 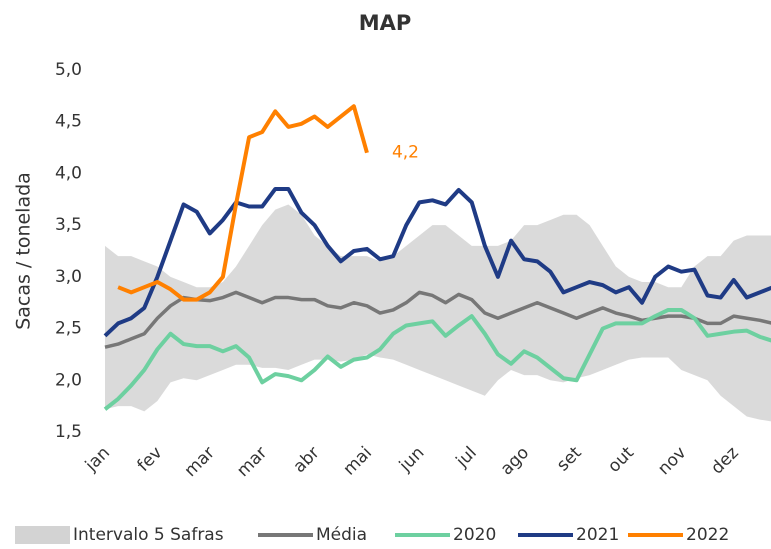 I want to click on x-tick-label: dez, so click(x=725, y=461).